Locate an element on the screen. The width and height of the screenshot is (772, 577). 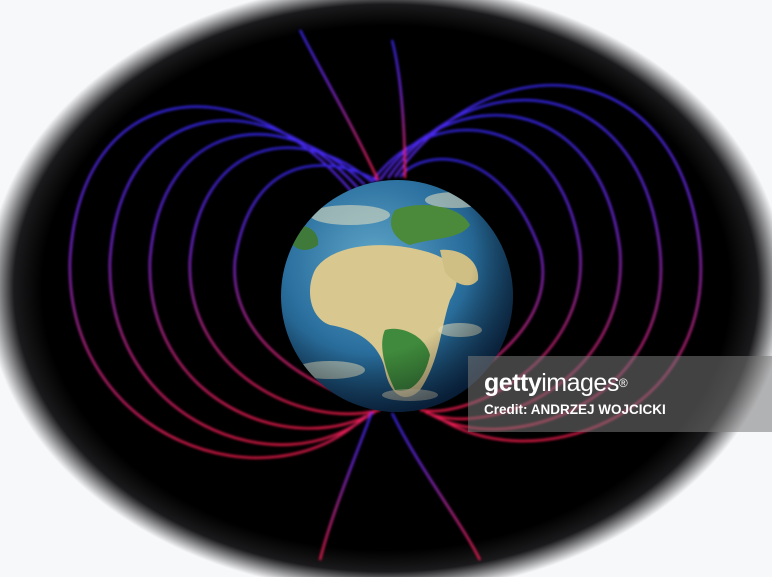
photo-credit: Credit: ANDRZEJ WOJCICKI is located at coordinates (575, 409).